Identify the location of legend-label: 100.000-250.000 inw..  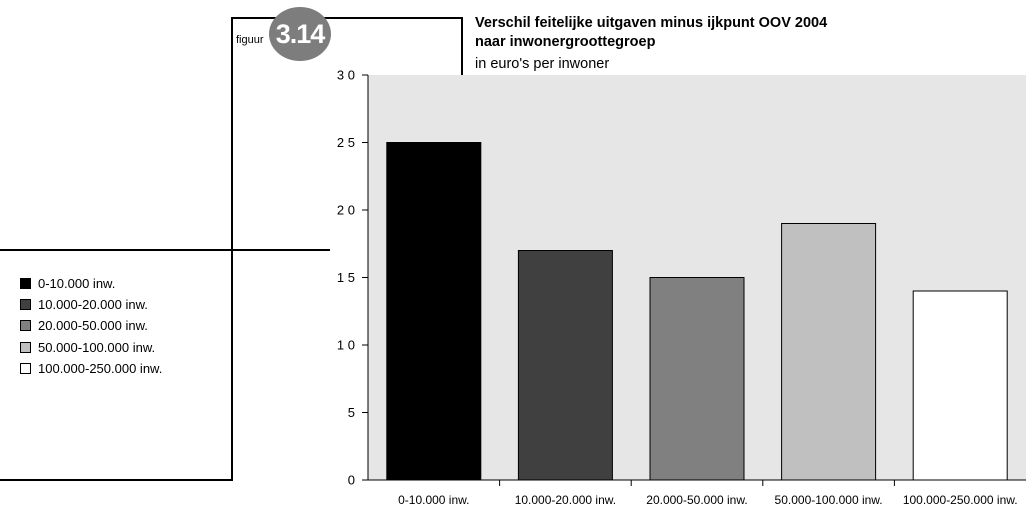
(100, 368).